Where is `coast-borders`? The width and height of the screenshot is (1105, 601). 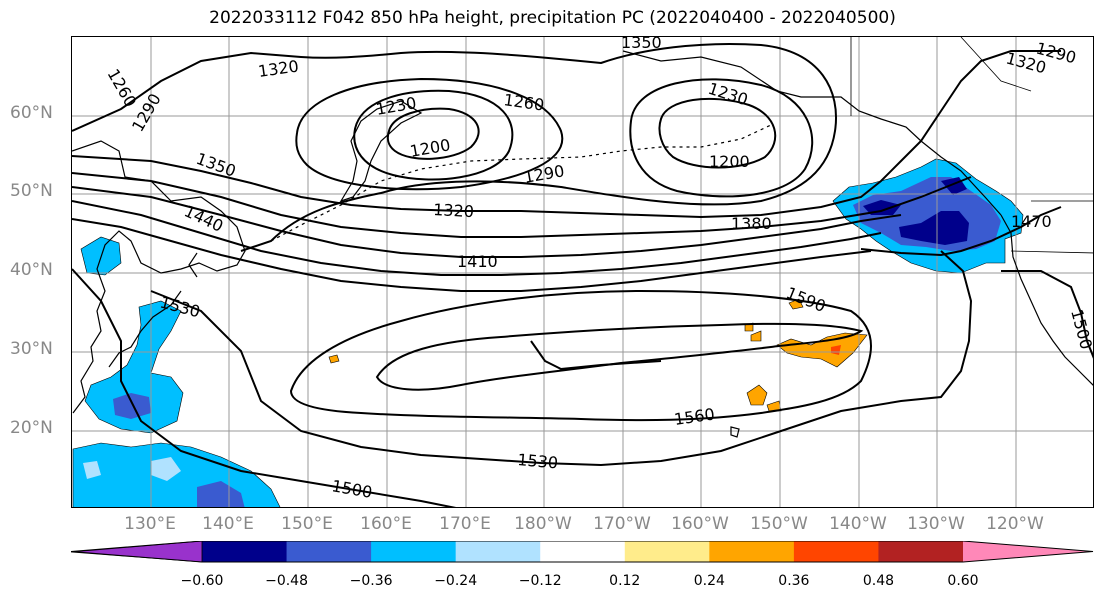
coast-borders is located at coordinates (971, 145).